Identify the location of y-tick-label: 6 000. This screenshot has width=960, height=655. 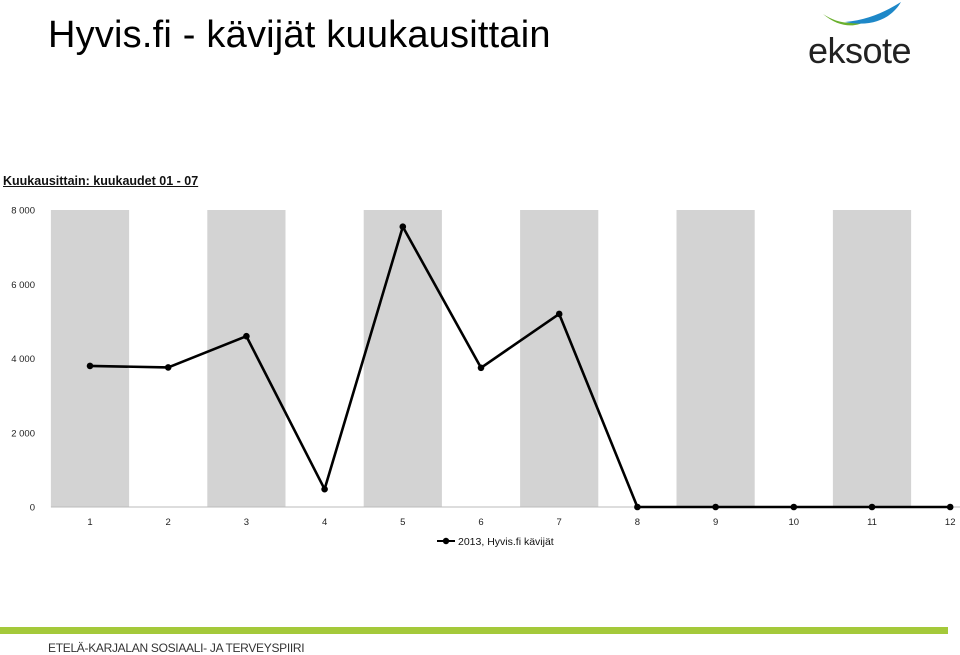
(23, 285).